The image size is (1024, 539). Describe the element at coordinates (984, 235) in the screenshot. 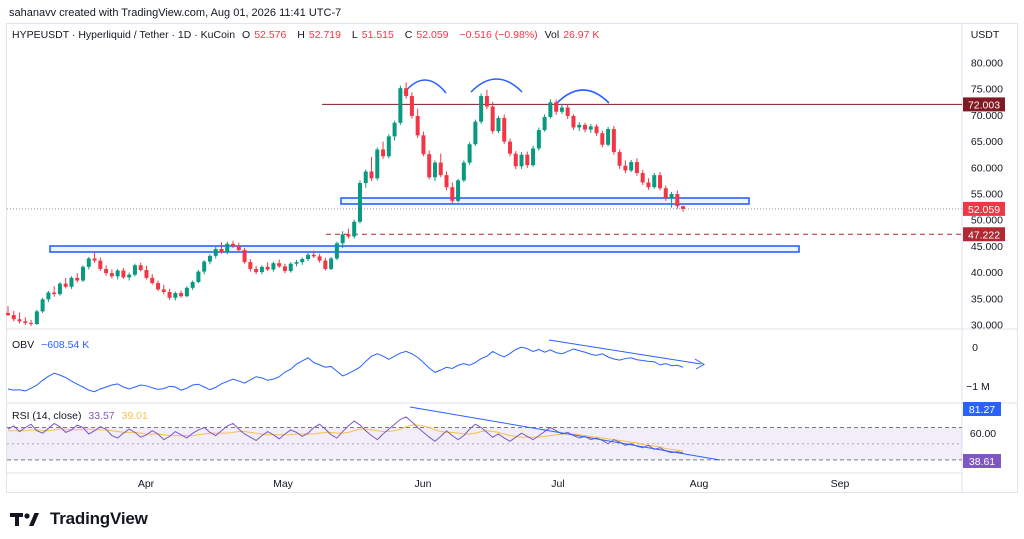

I see `support-price-badge: 47.222` at that location.